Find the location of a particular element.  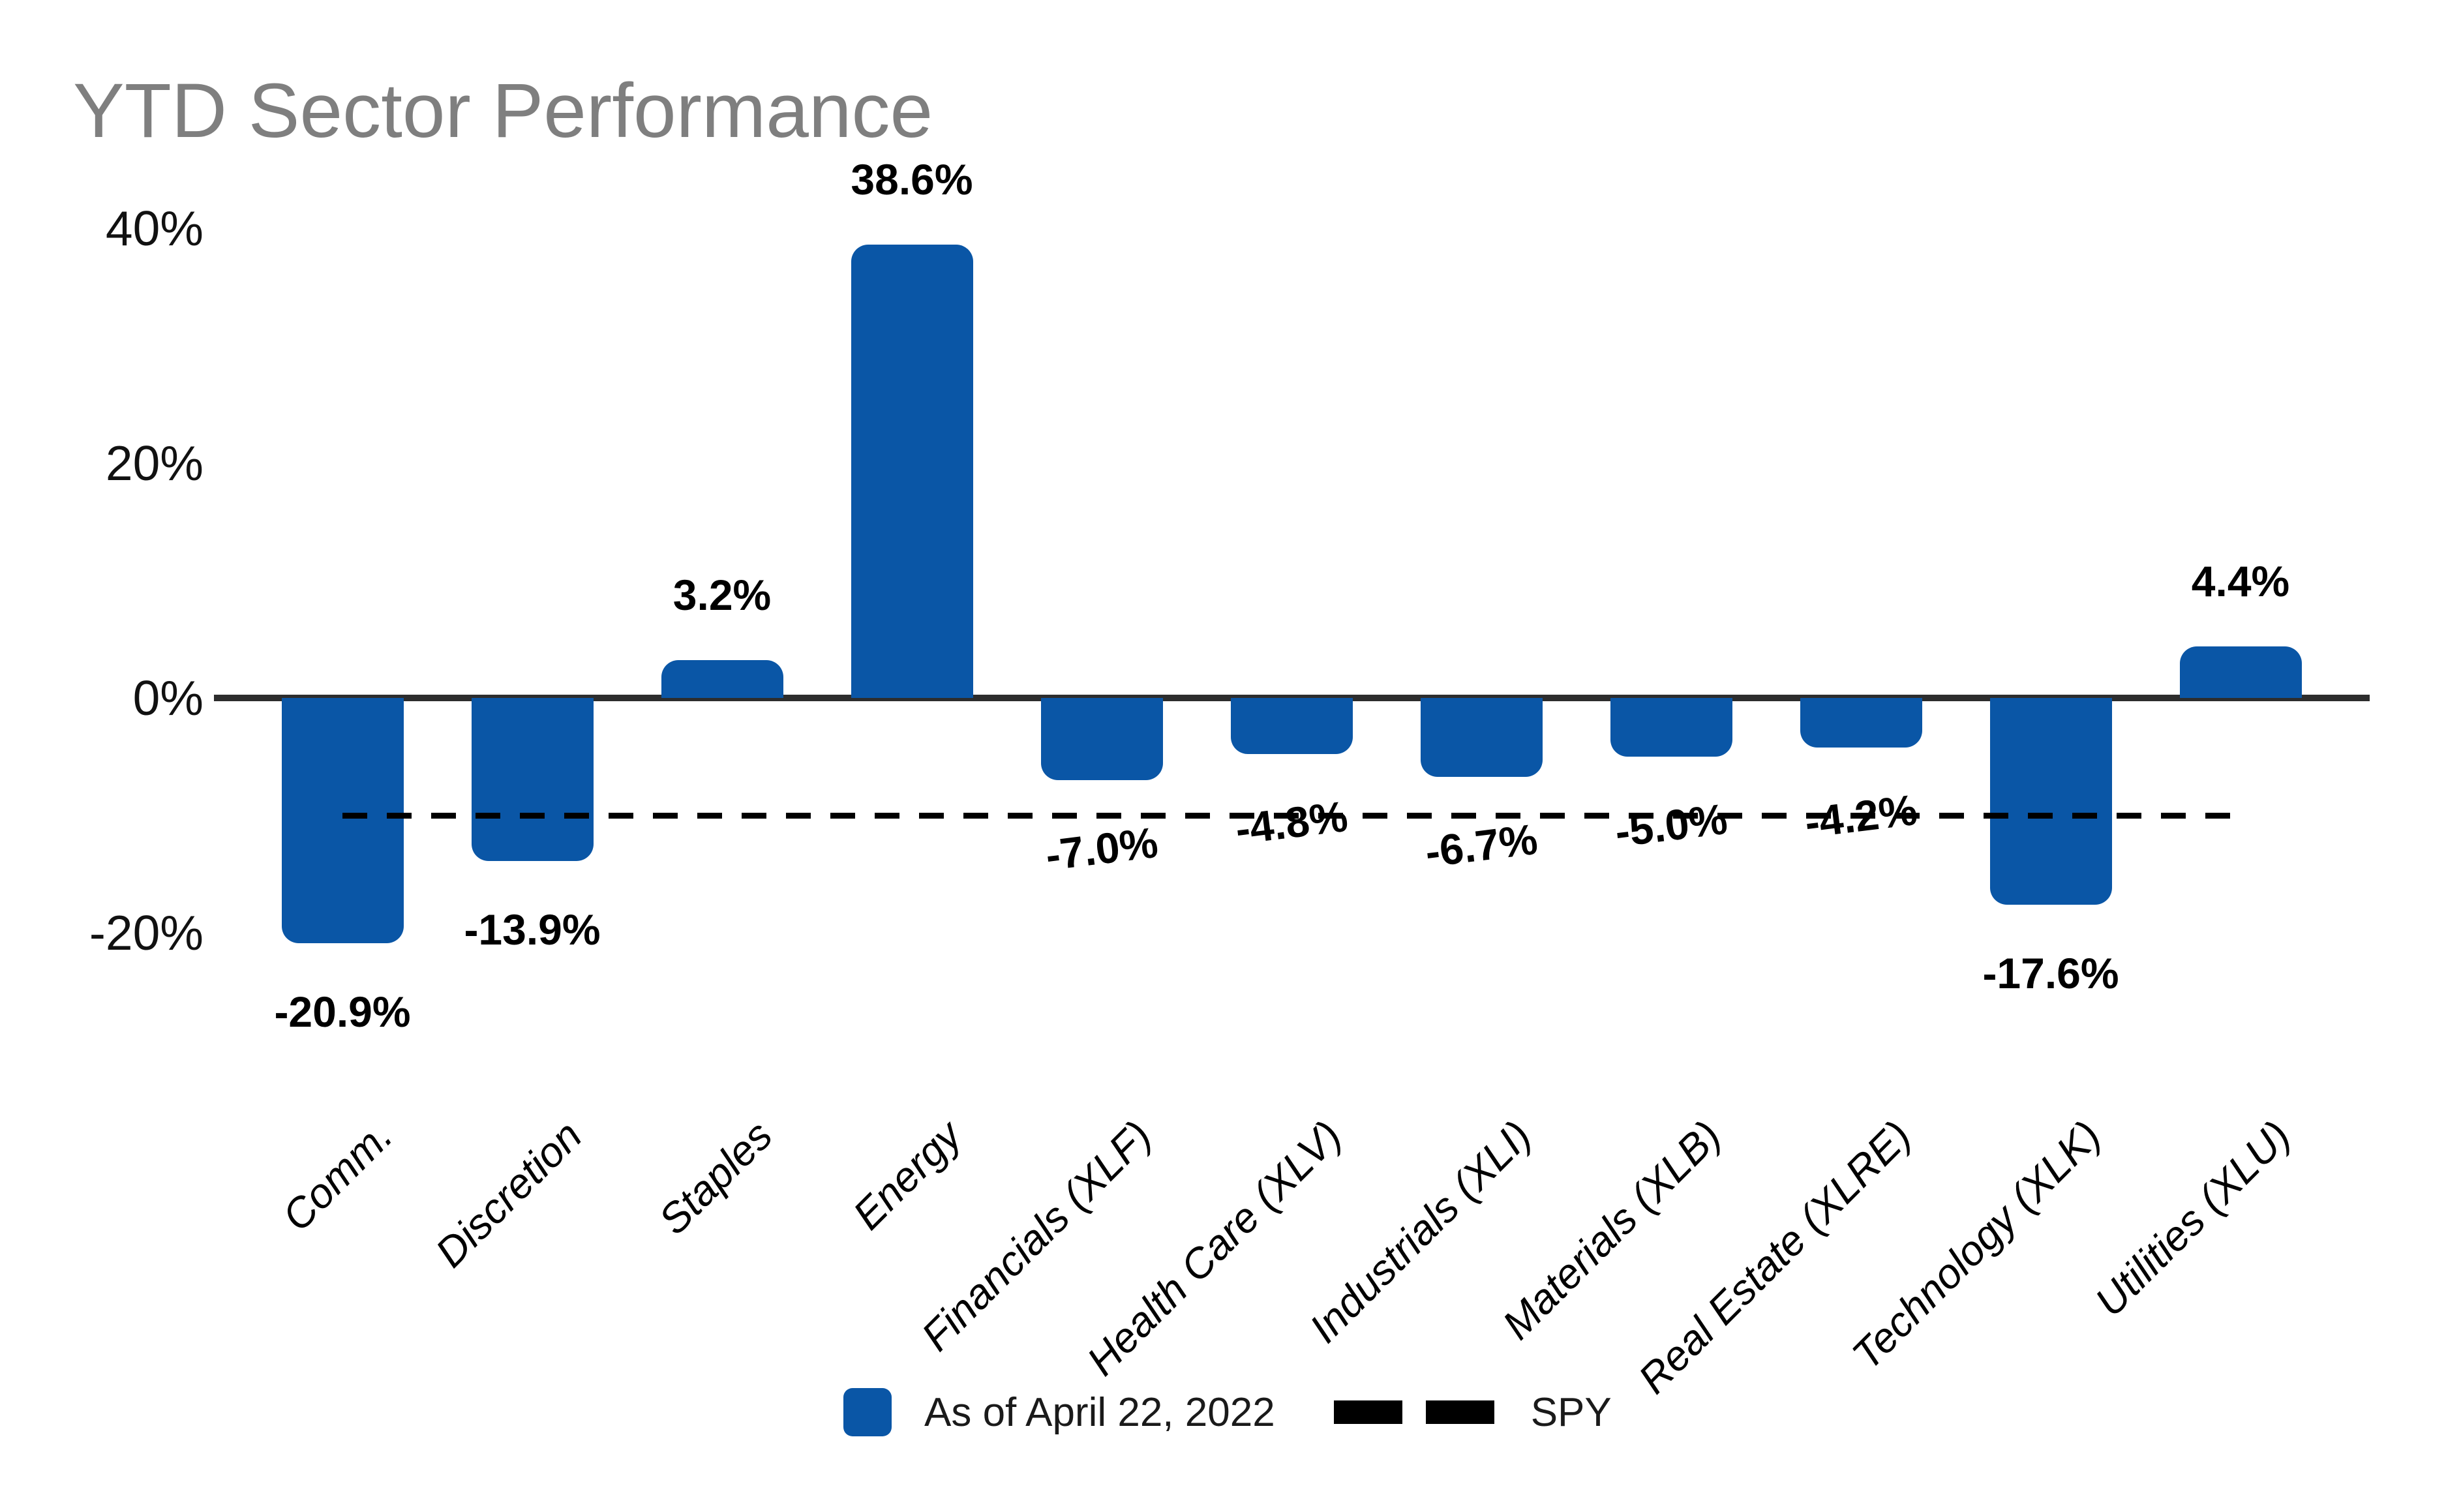

value-label-technology-xlk: -17.6% is located at coordinates (2050, 972).